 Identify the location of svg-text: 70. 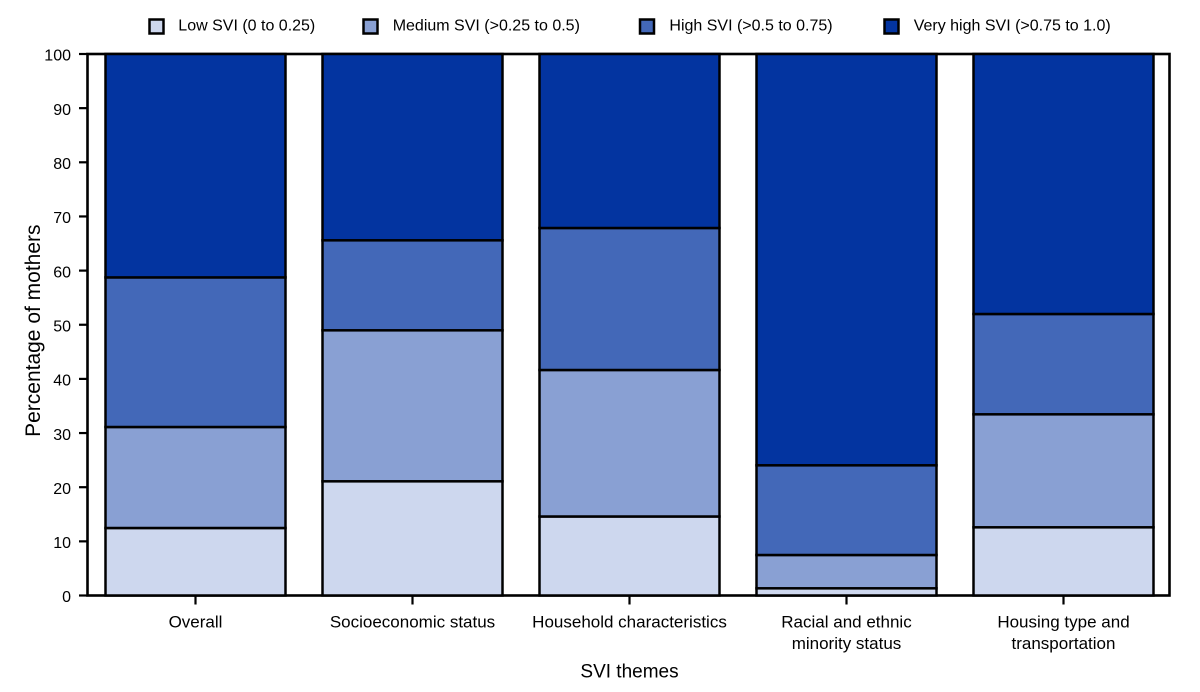
(62, 218).